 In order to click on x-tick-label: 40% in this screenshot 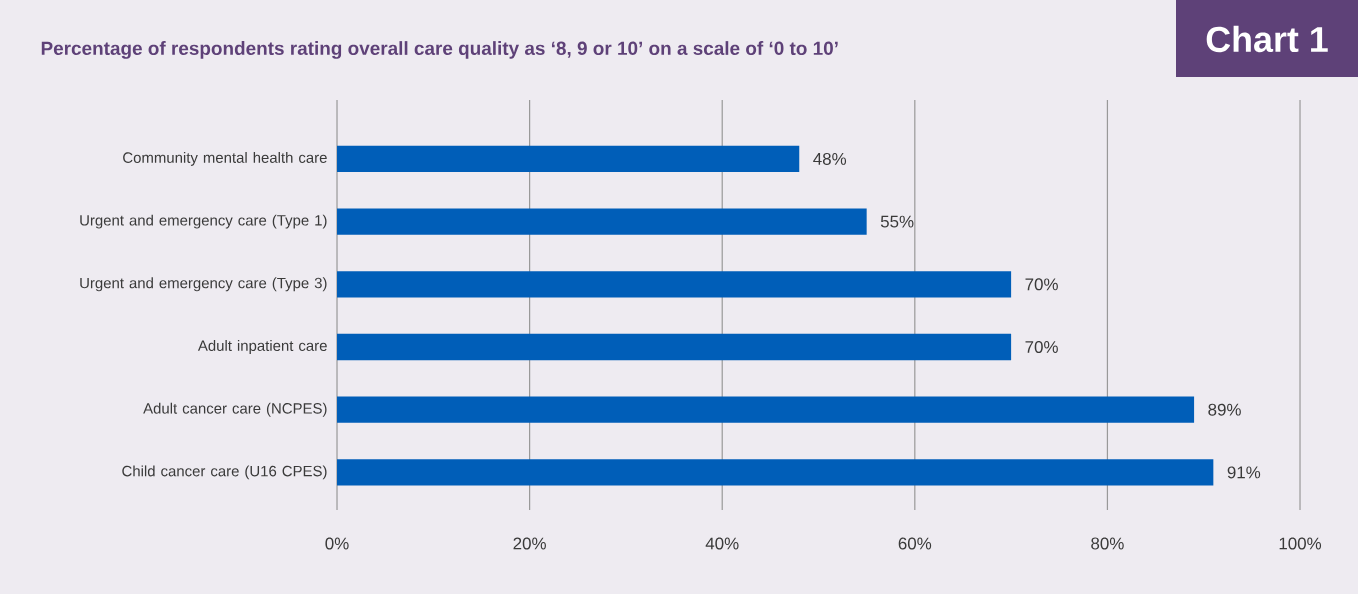, I will do `click(722, 543)`.